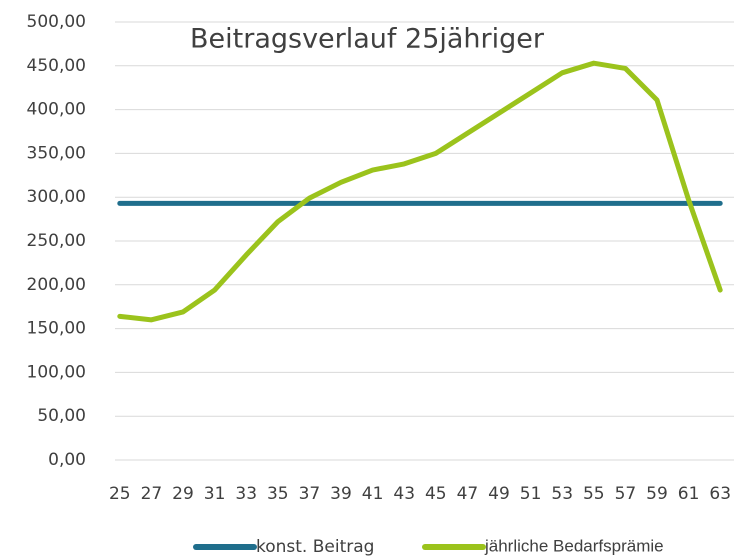 The image size is (734, 558). Describe the element at coordinates (56, 197) in the screenshot. I see `y-tick-label: 300,00` at that location.